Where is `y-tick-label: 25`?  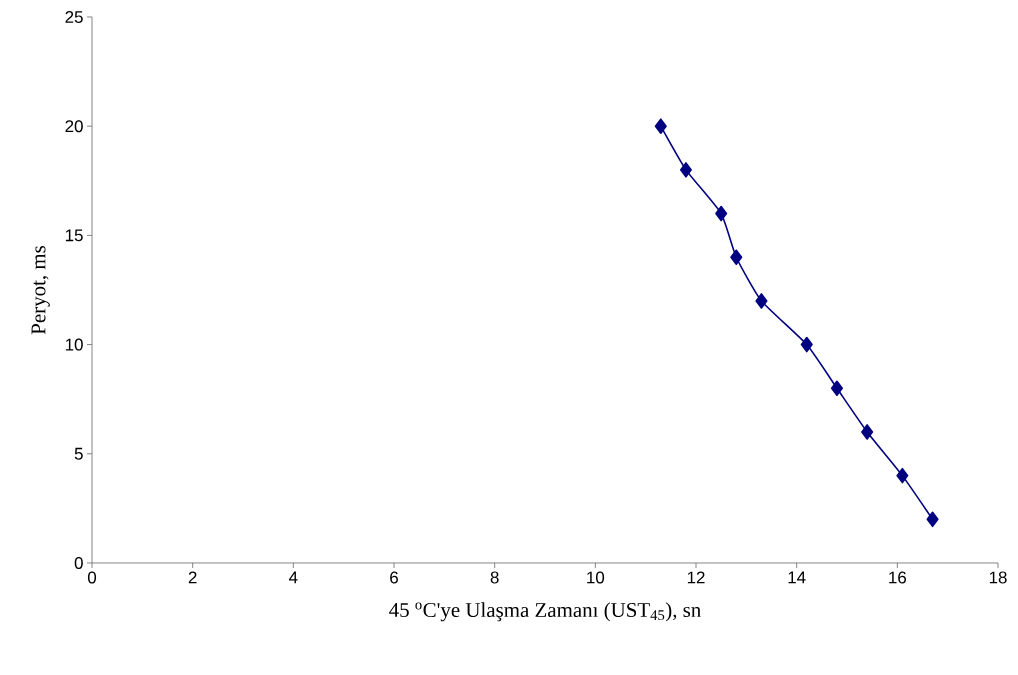 y-tick-label: 25 is located at coordinates (74, 16).